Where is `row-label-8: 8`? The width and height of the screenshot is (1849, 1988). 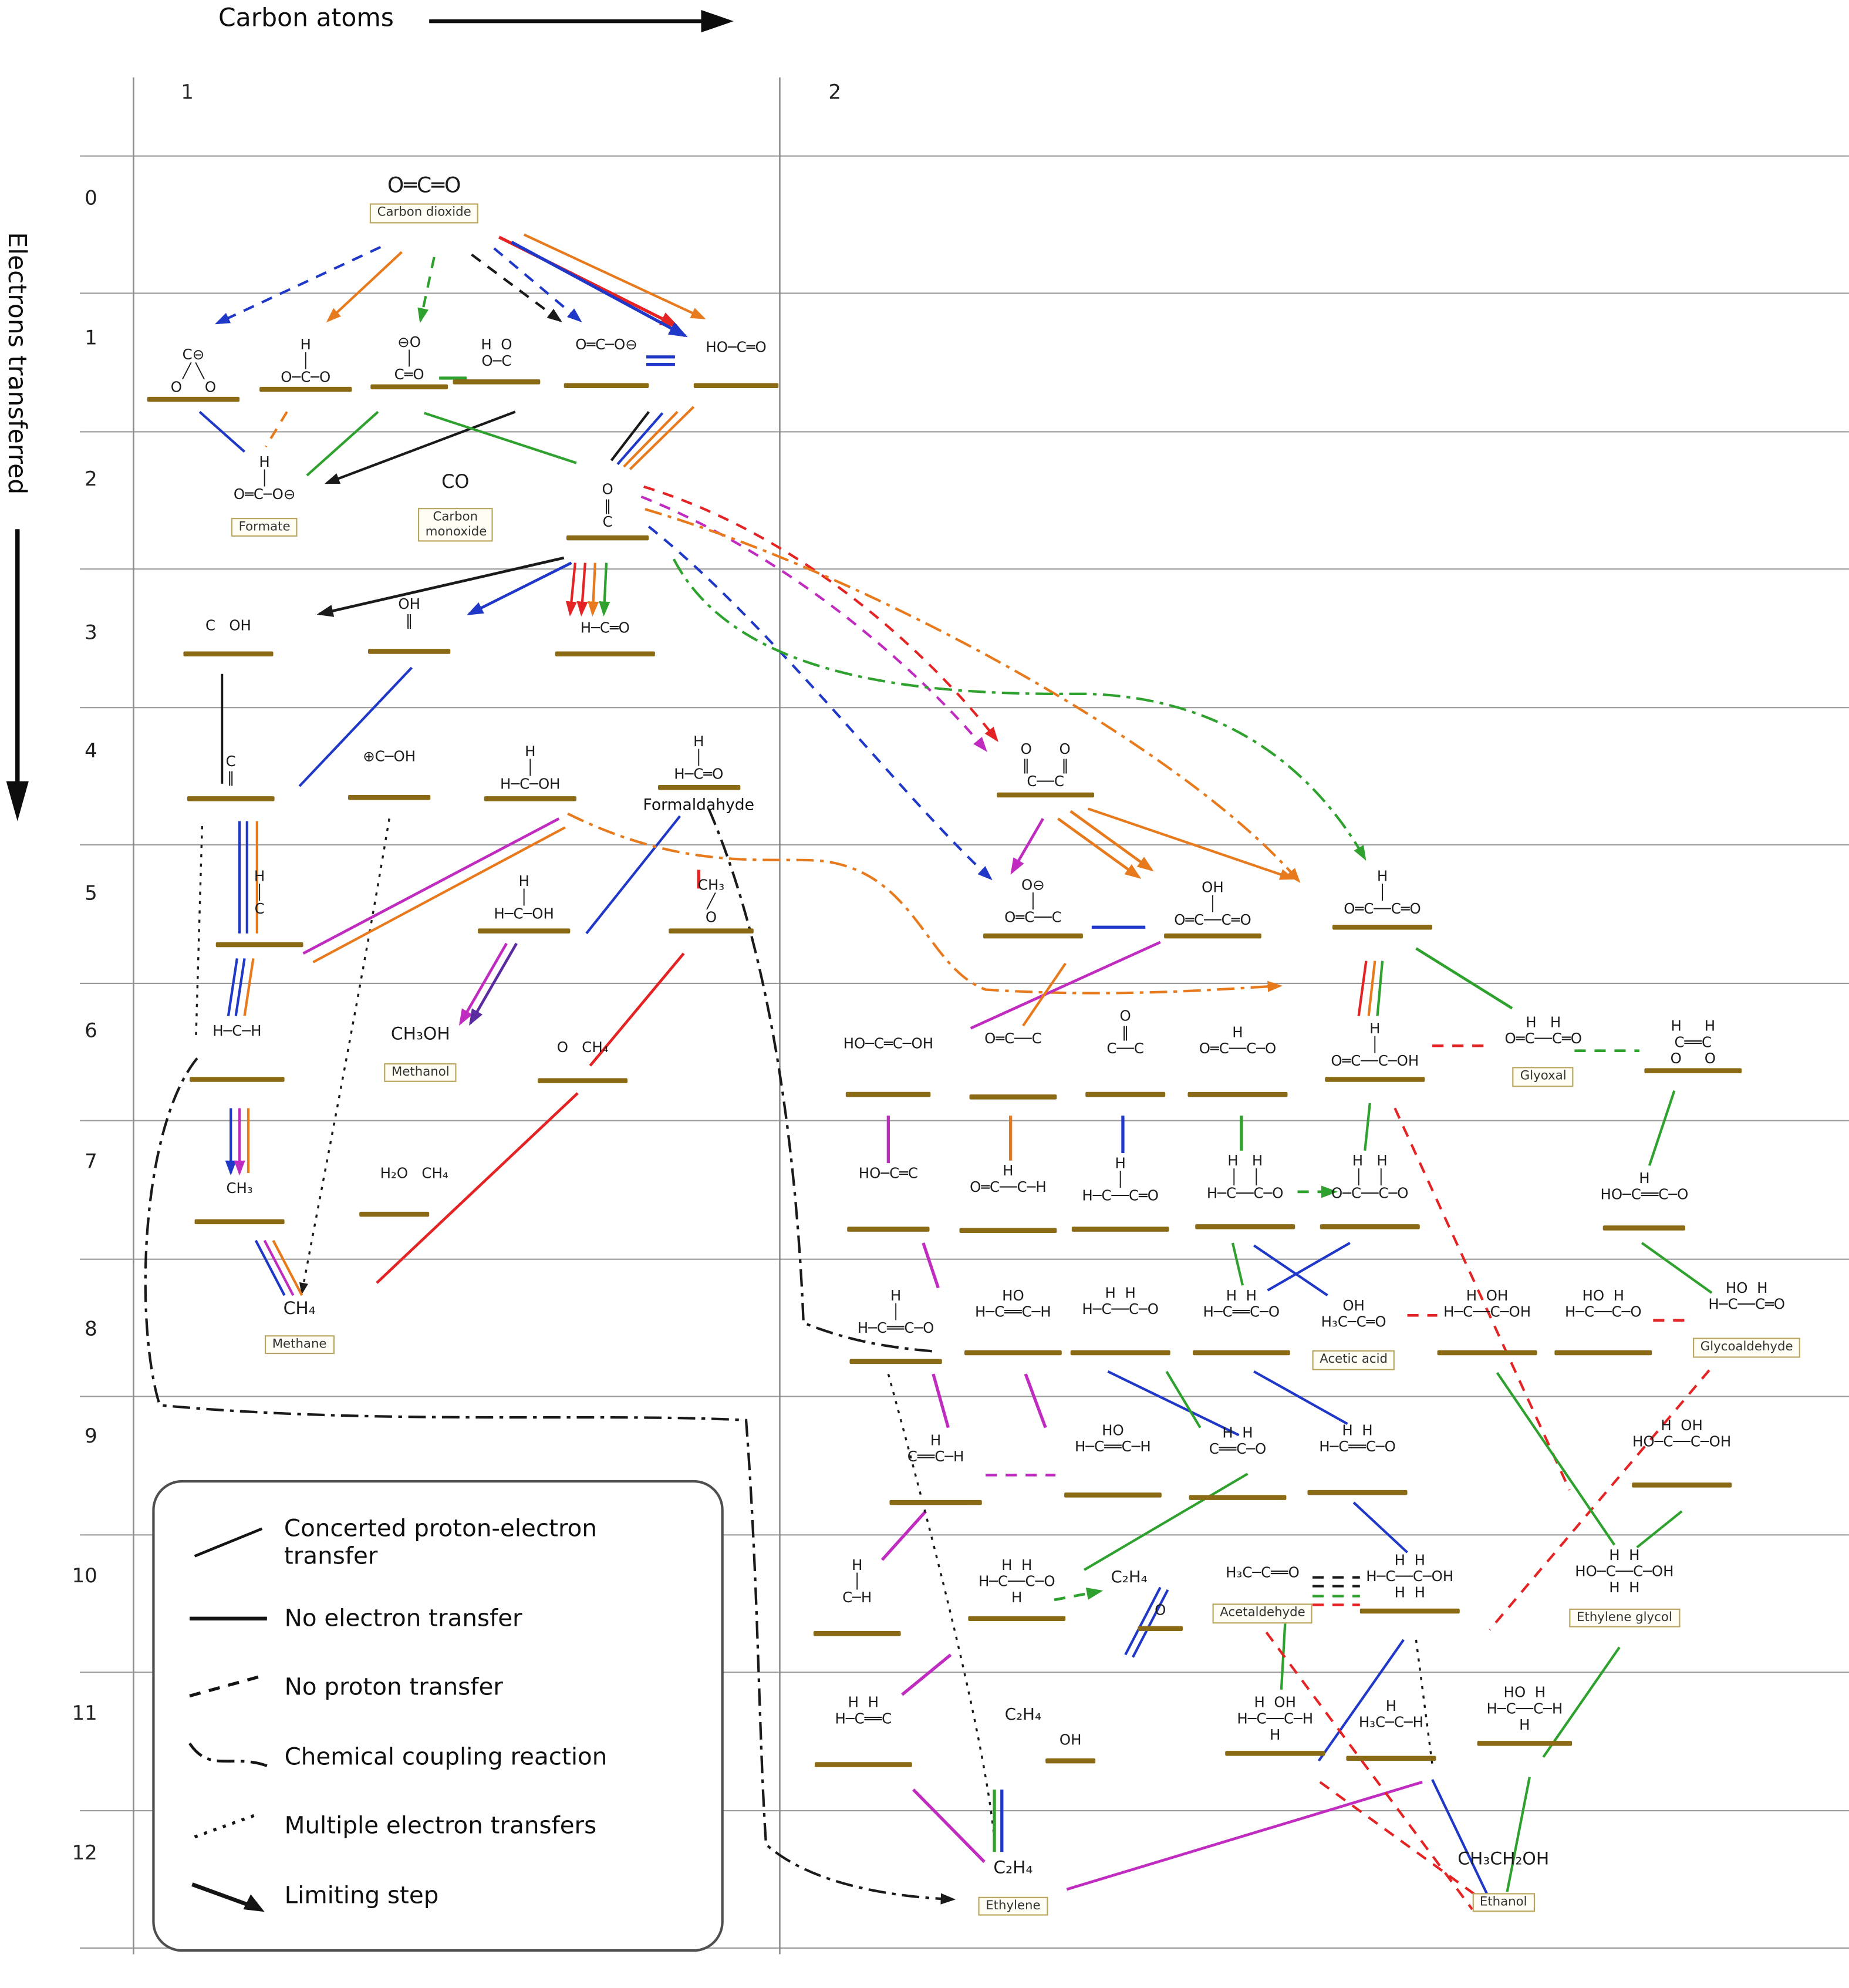
row-label-8: 8 is located at coordinates (91, 1328).